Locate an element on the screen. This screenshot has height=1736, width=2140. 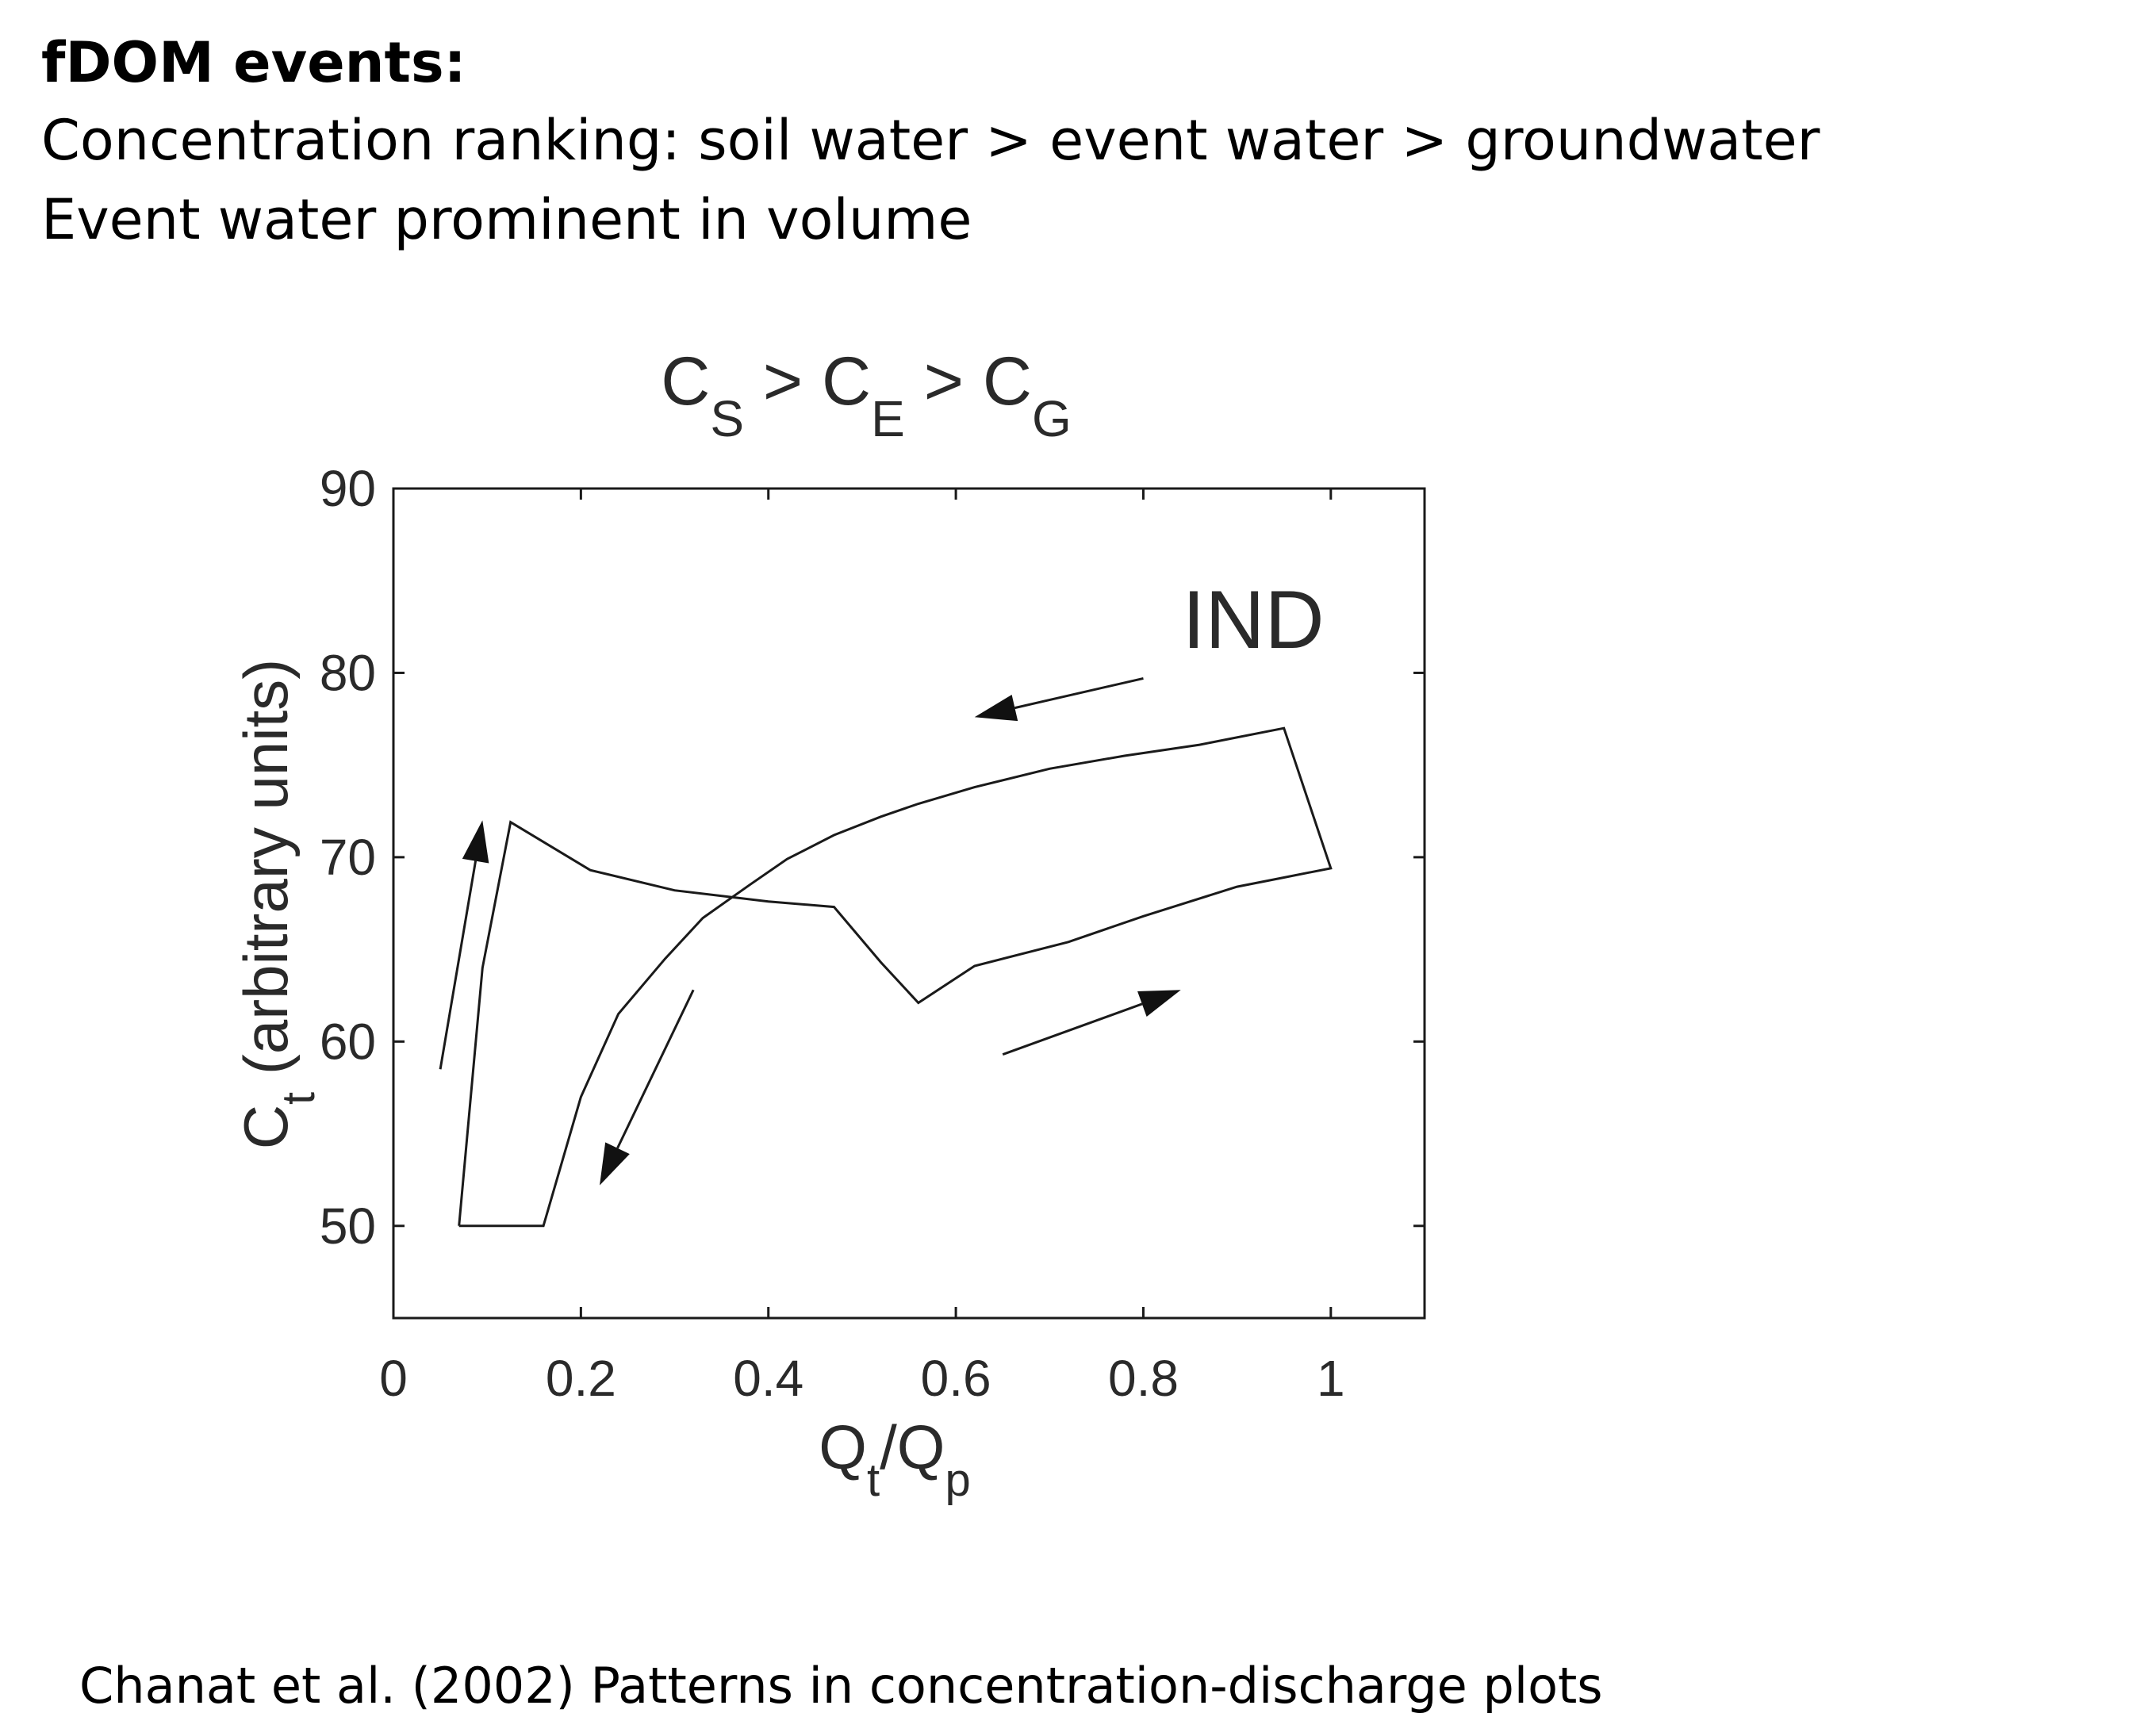
title-c-e: > C is located at coordinates (807, 381).